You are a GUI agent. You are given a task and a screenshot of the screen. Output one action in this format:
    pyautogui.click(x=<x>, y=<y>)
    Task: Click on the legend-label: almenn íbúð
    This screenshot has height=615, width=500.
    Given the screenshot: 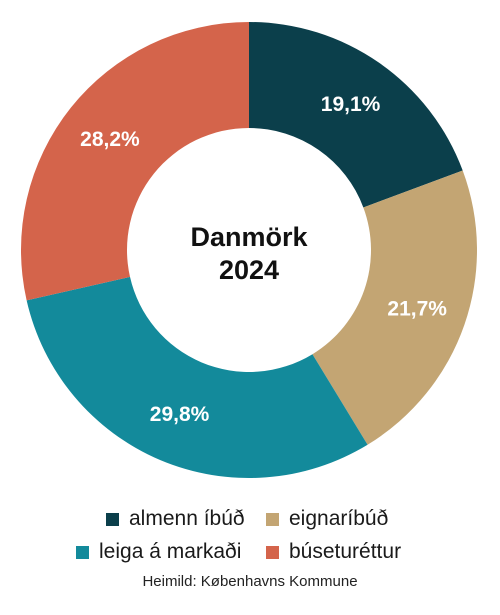 What is the action you would take?
    pyautogui.click(x=187, y=518)
    